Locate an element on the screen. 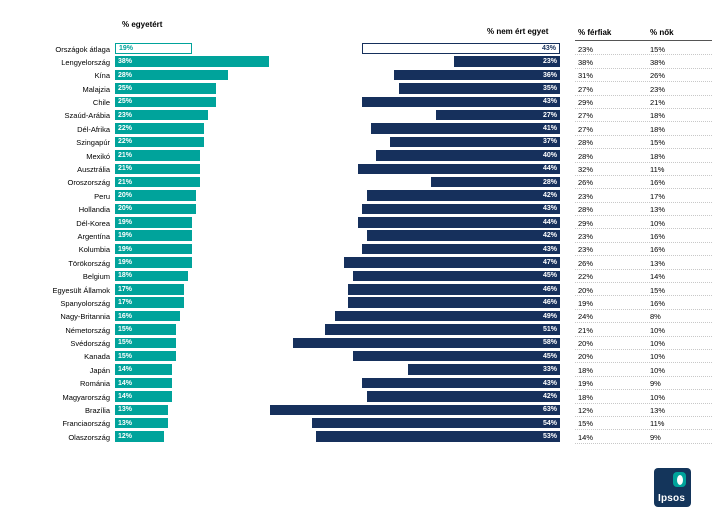 The image size is (720, 527). agree-value: 14% is located at coordinates (125, 396).